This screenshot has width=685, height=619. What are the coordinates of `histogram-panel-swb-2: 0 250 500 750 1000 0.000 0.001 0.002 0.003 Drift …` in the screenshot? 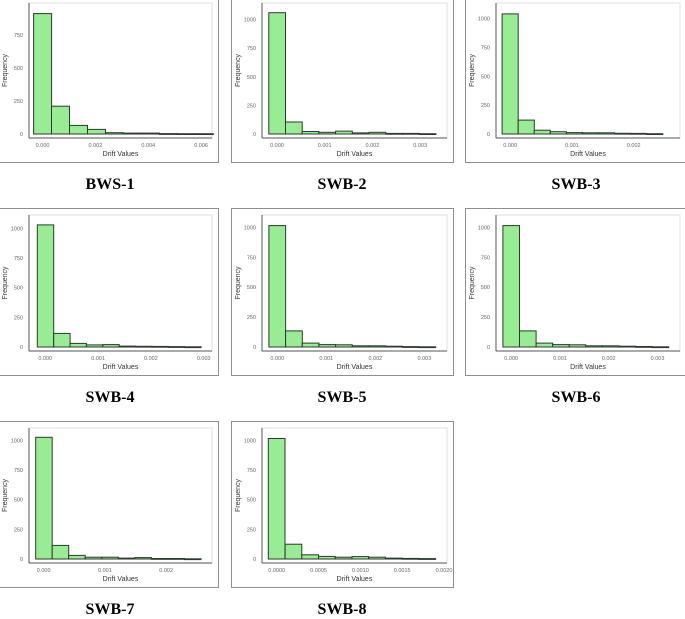 It's located at (342, 81).